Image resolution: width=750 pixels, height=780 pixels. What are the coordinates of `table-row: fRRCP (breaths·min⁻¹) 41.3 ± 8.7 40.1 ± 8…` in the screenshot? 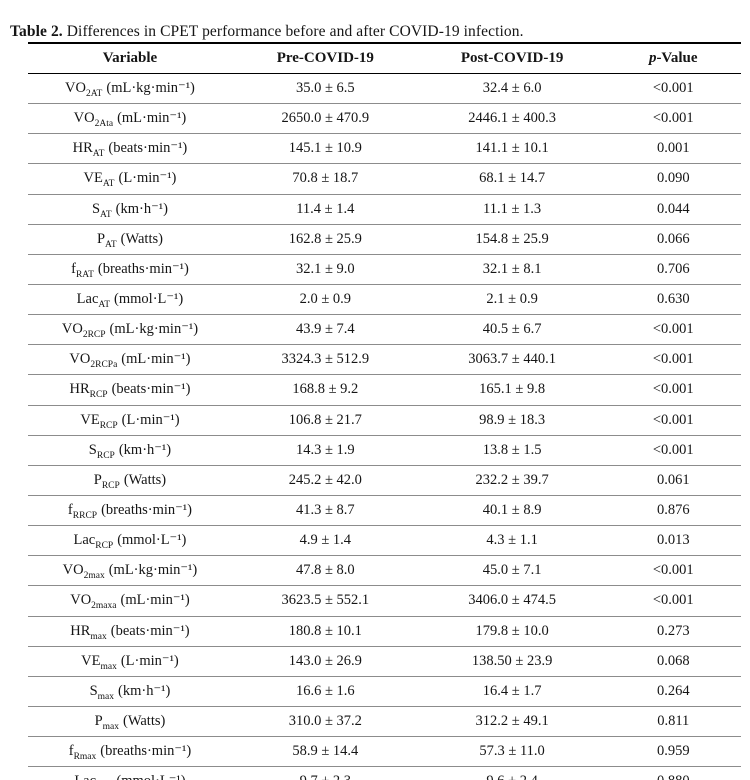 It's located at (384, 511).